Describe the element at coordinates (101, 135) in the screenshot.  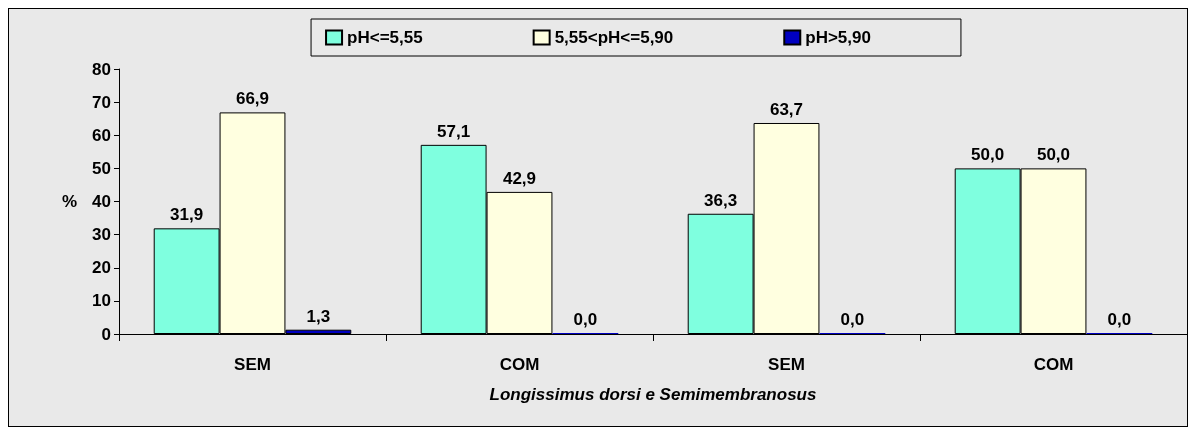
I see `y-tick-label: 60` at that location.